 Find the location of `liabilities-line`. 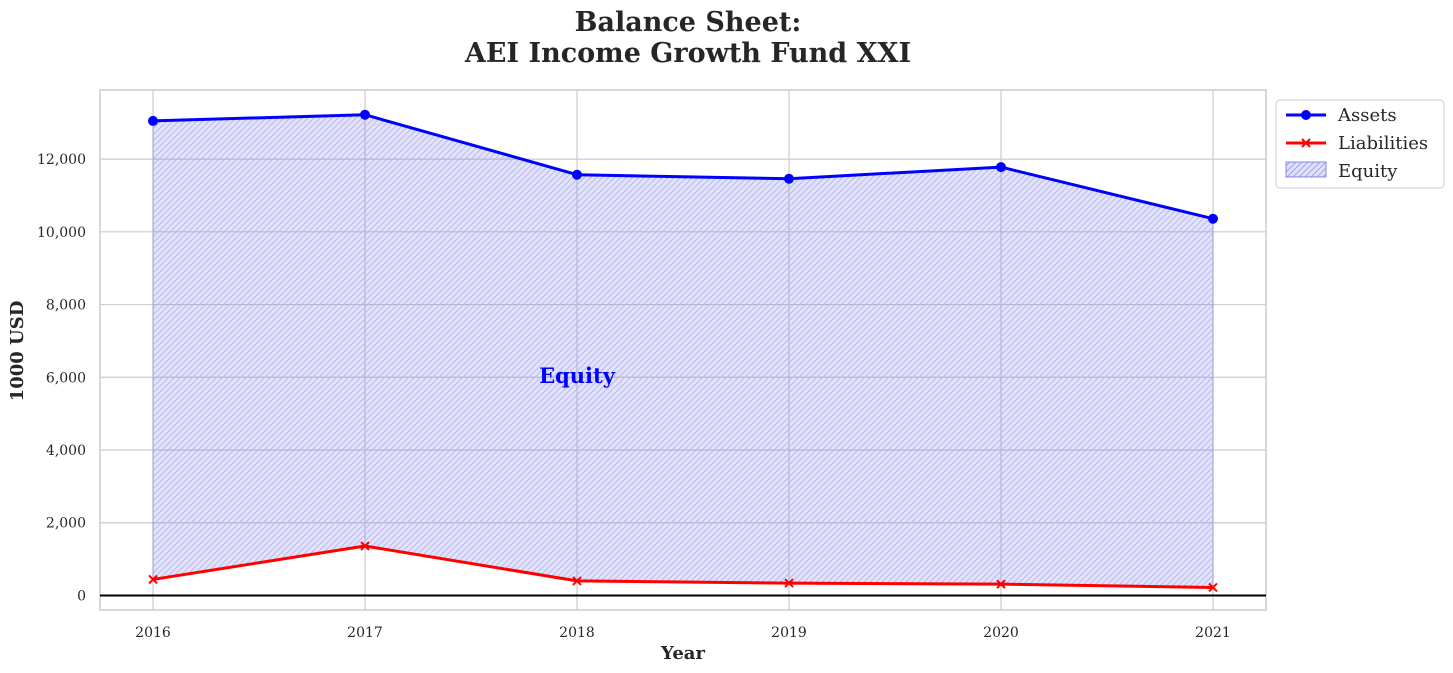

liabilities-line is located at coordinates (683, 566).